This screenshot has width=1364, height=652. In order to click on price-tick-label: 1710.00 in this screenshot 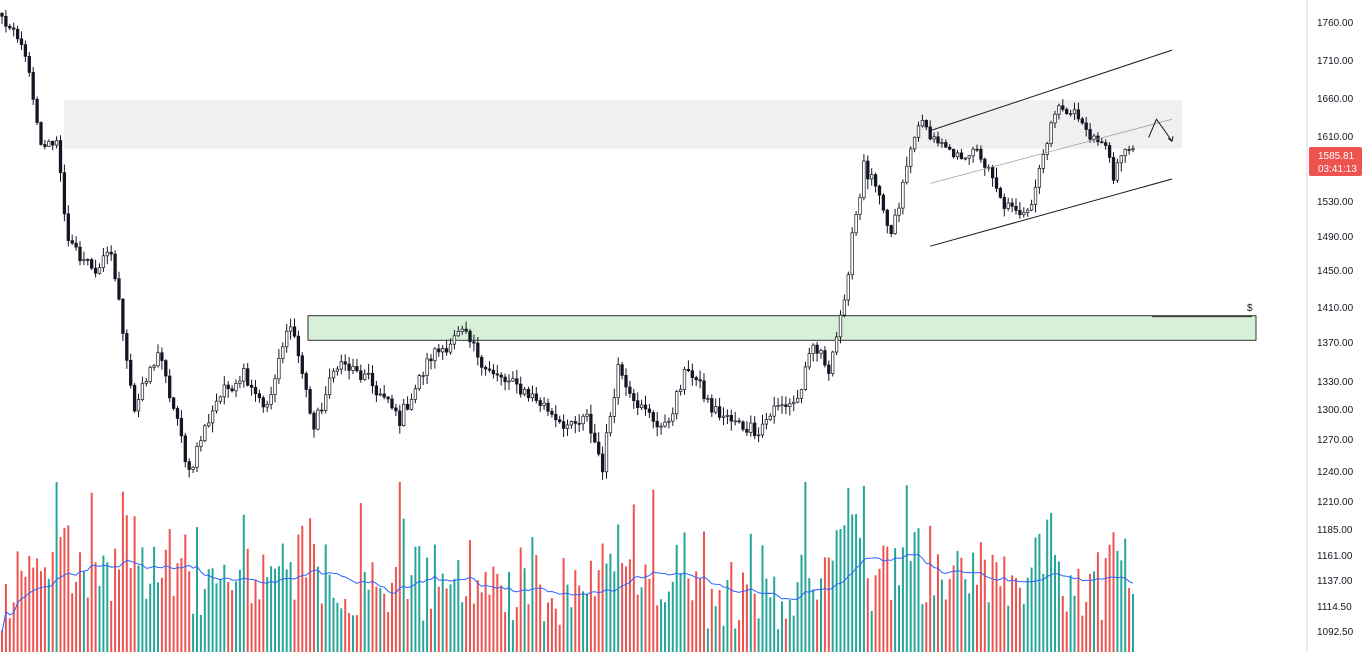, I will do `click(1335, 61)`.